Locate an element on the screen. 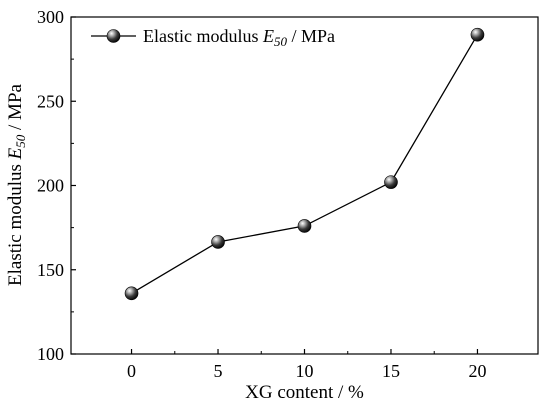 This screenshot has height=406, width=550. y-axis-title: Elastic modulus E50 / MPa is located at coordinates (16, 184).